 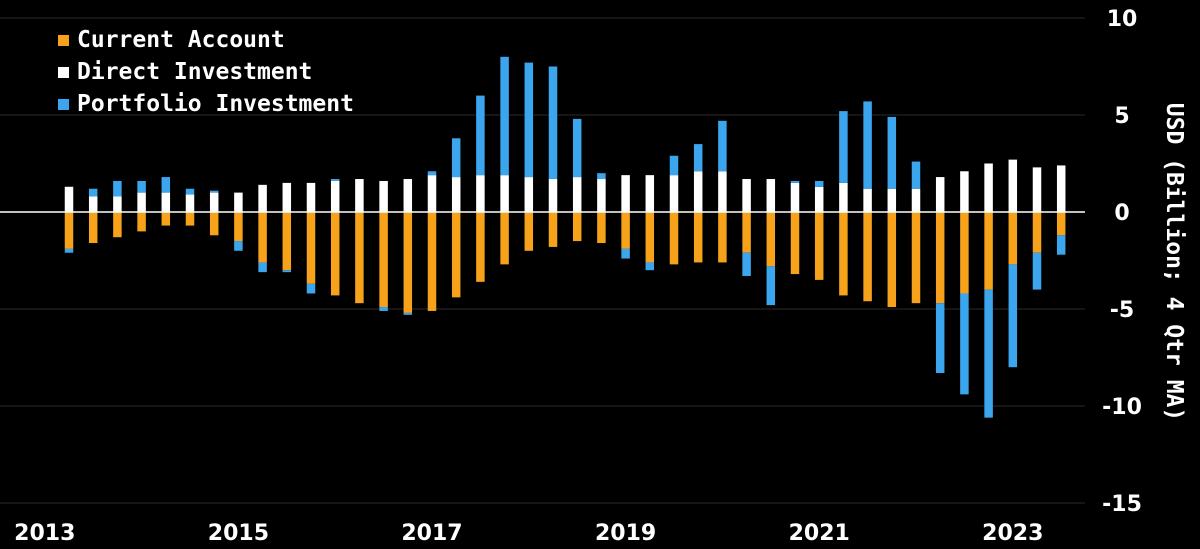 I want to click on y-tick-label: 5, so click(x=1121, y=116).